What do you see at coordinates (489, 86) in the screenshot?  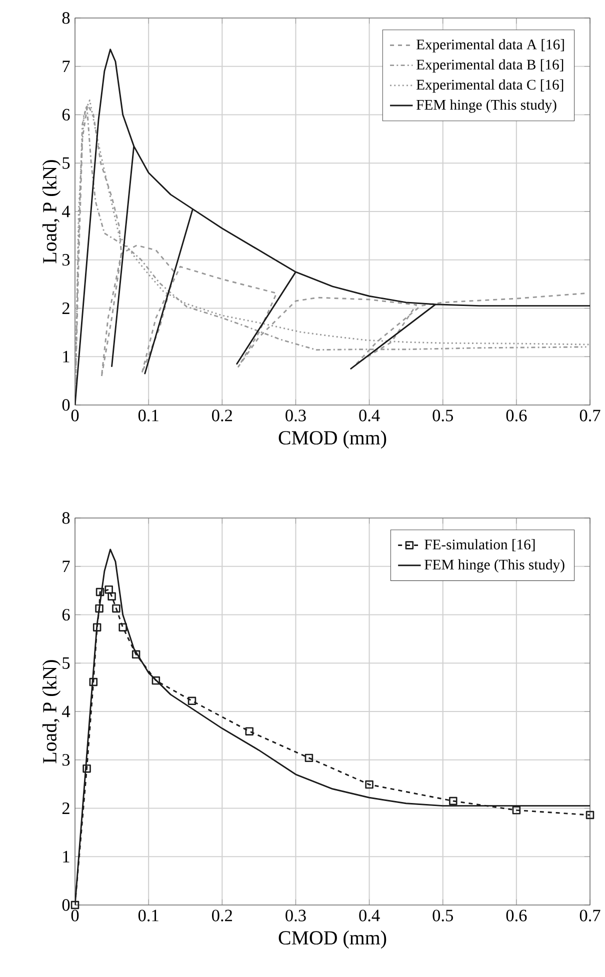 I see `legend-label: Experimental data C [16]` at bounding box center [489, 86].